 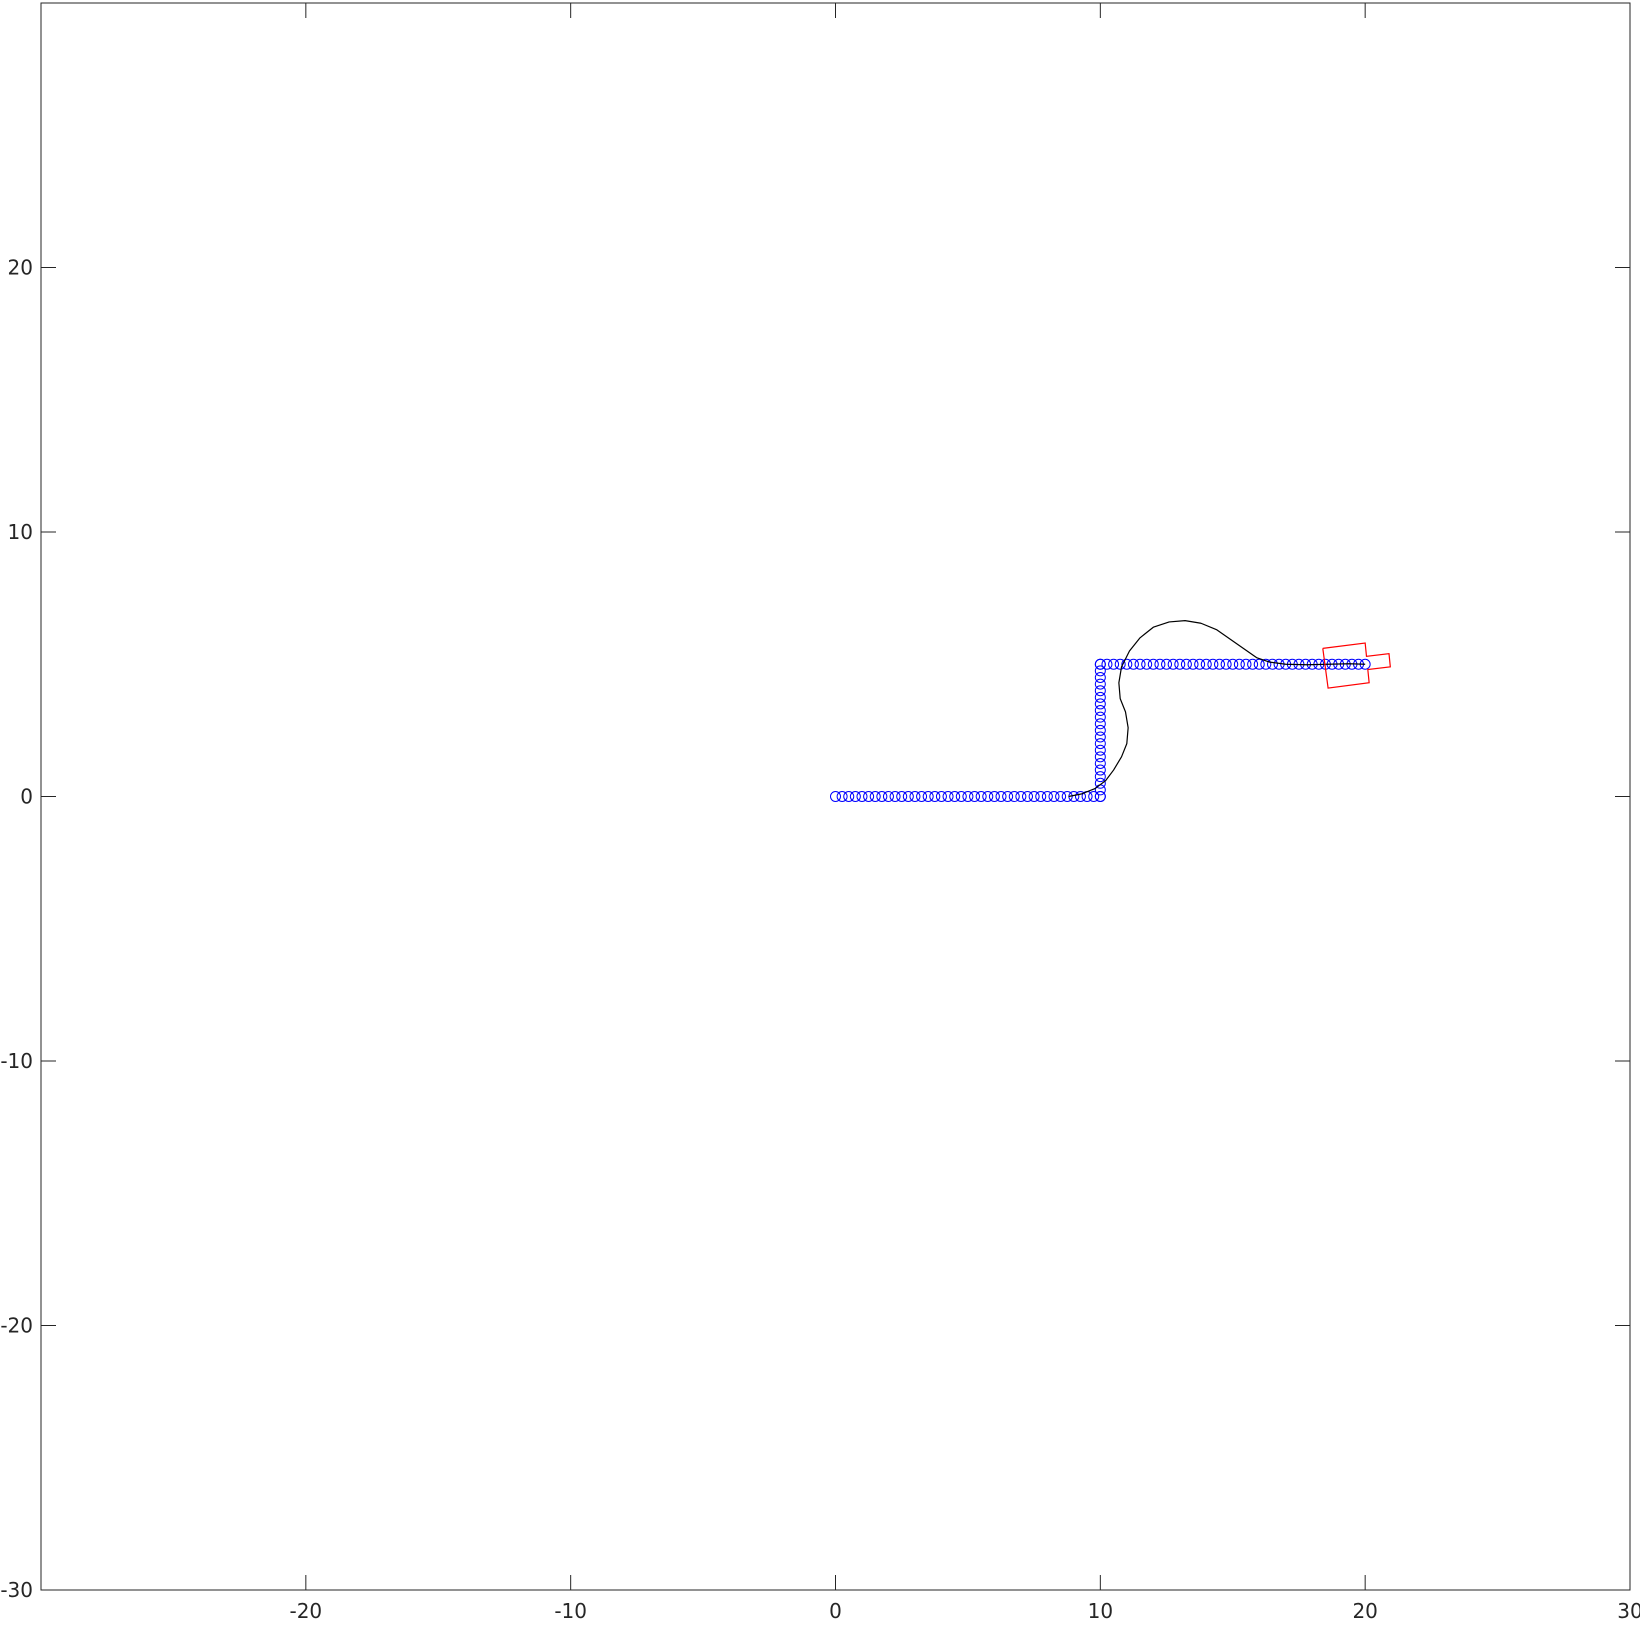 What do you see at coordinates (835, 1610) in the screenshot?
I see `x-tick-label: 0` at bounding box center [835, 1610].